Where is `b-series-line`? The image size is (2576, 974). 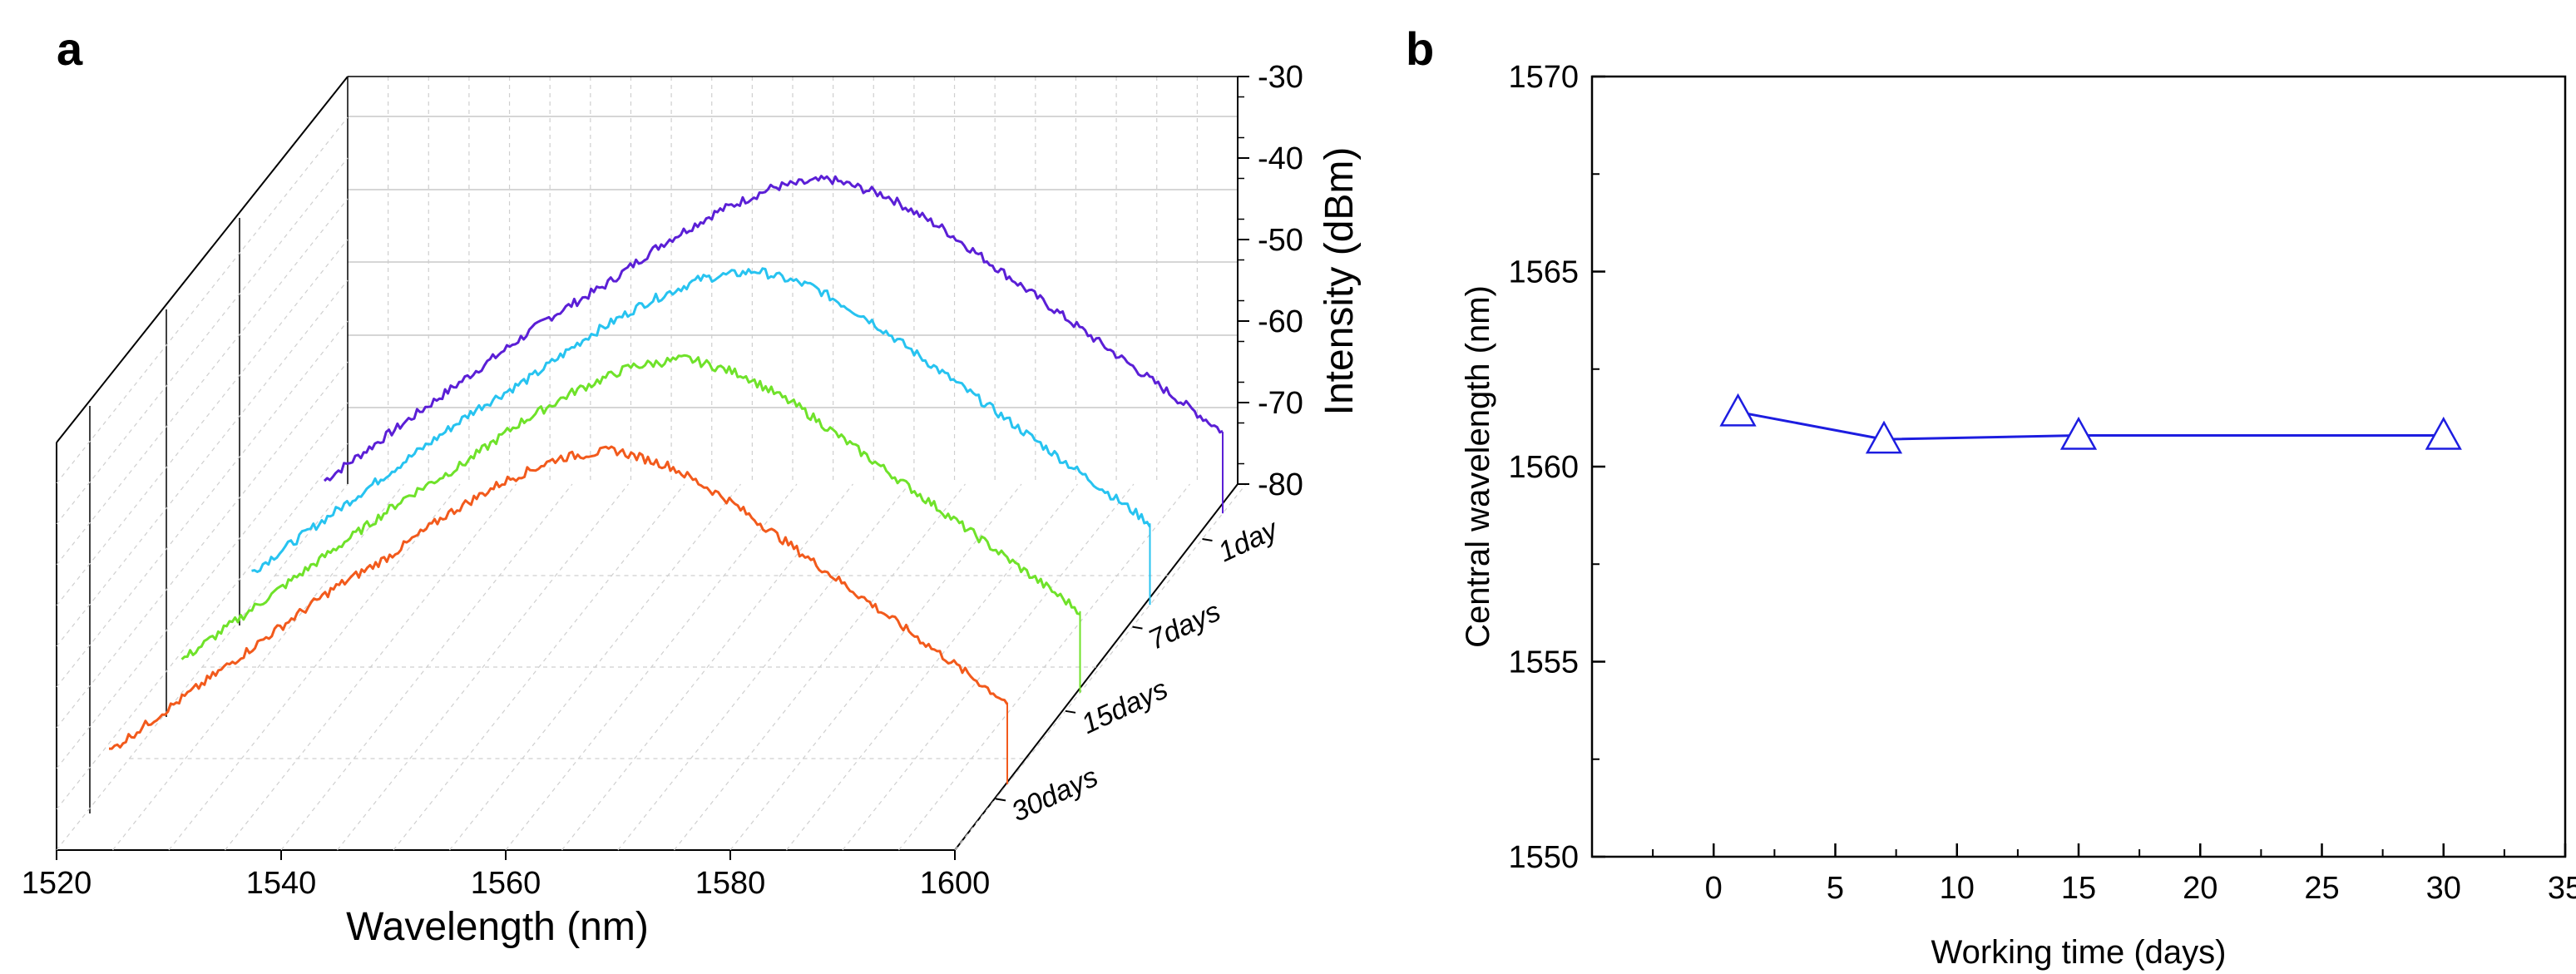 b-series-line is located at coordinates (2091, 426).